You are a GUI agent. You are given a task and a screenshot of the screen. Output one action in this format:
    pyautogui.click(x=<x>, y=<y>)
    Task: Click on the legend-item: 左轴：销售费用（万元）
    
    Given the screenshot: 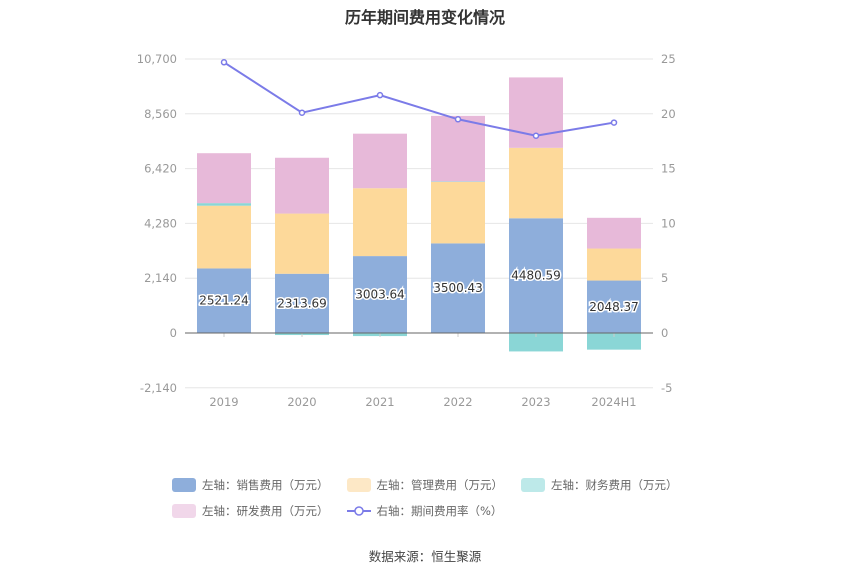 What is the action you would take?
    pyautogui.click(x=250, y=485)
    